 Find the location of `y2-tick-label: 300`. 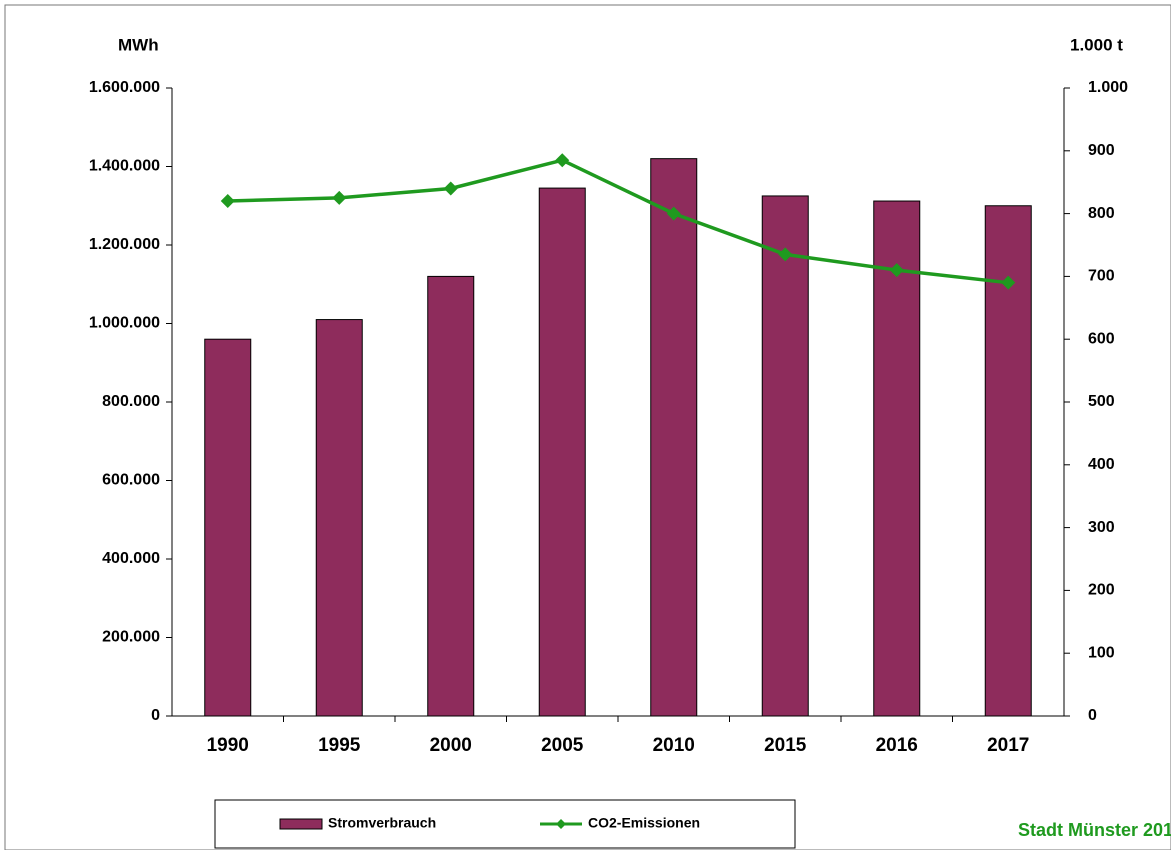

y2-tick-label: 300 is located at coordinates (1101, 527).